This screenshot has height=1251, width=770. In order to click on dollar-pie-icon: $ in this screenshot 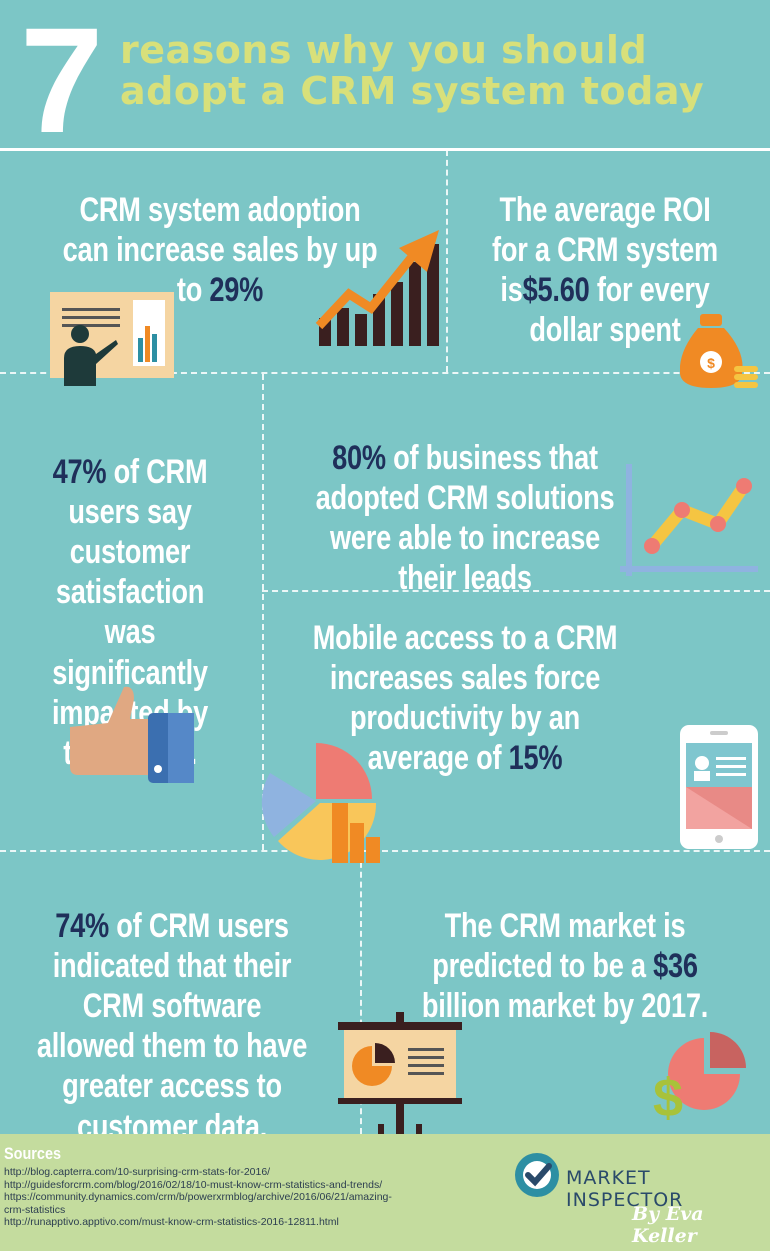, I will do `click(699, 1078)`.